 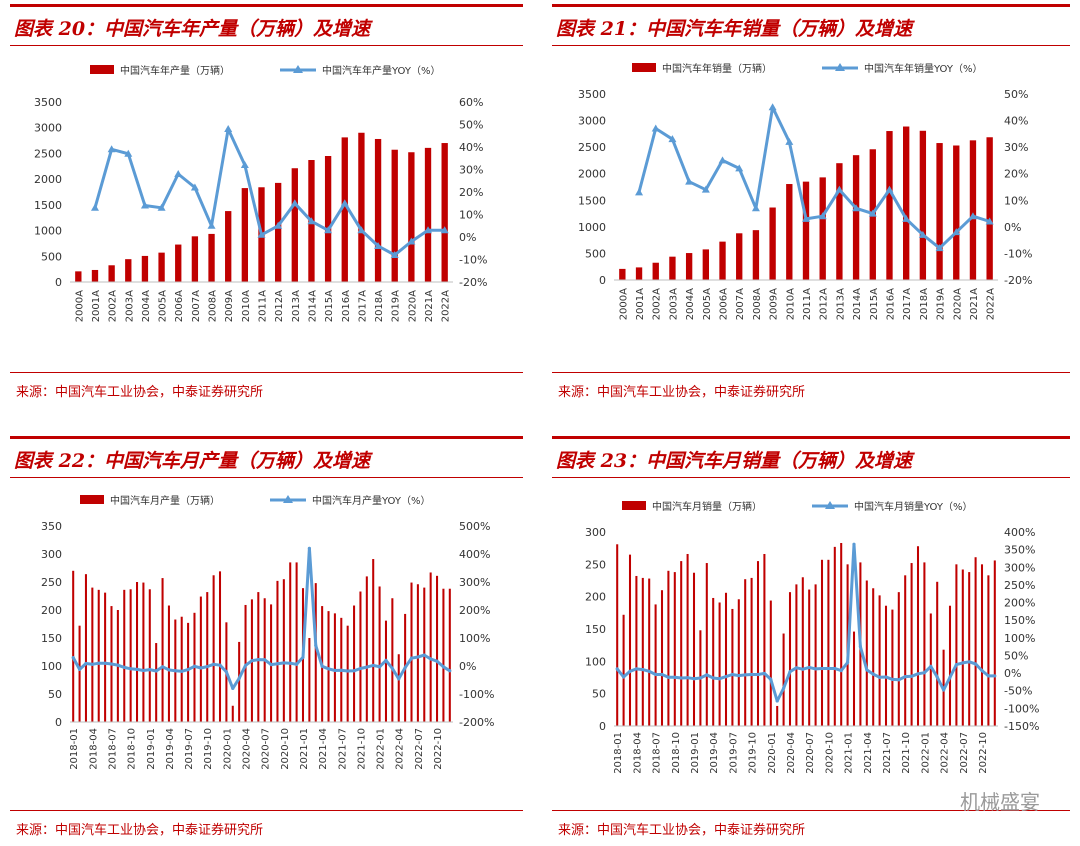 I want to click on y-right-tick-label: 500%, so click(x=474, y=526).